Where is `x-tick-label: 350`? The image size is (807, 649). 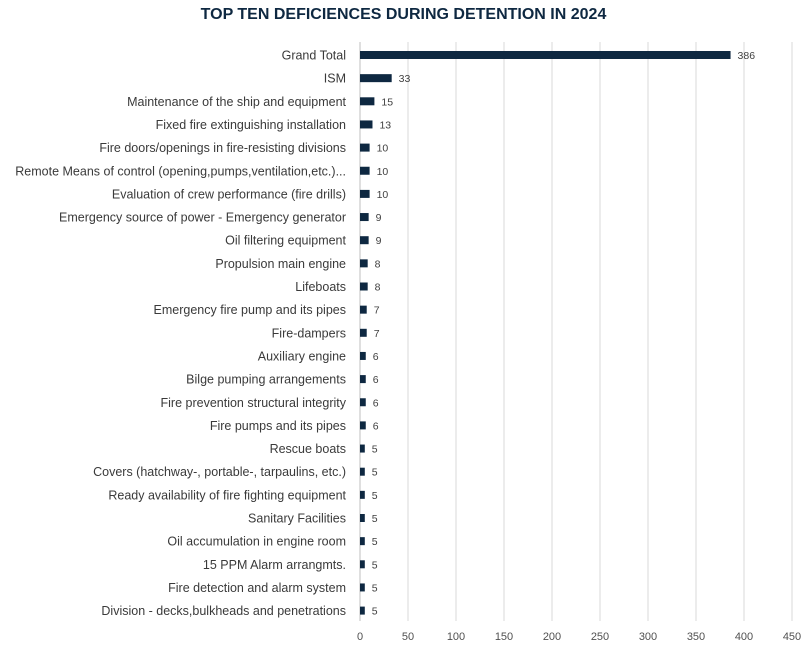 x-tick-label: 350 is located at coordinates (696, 637).